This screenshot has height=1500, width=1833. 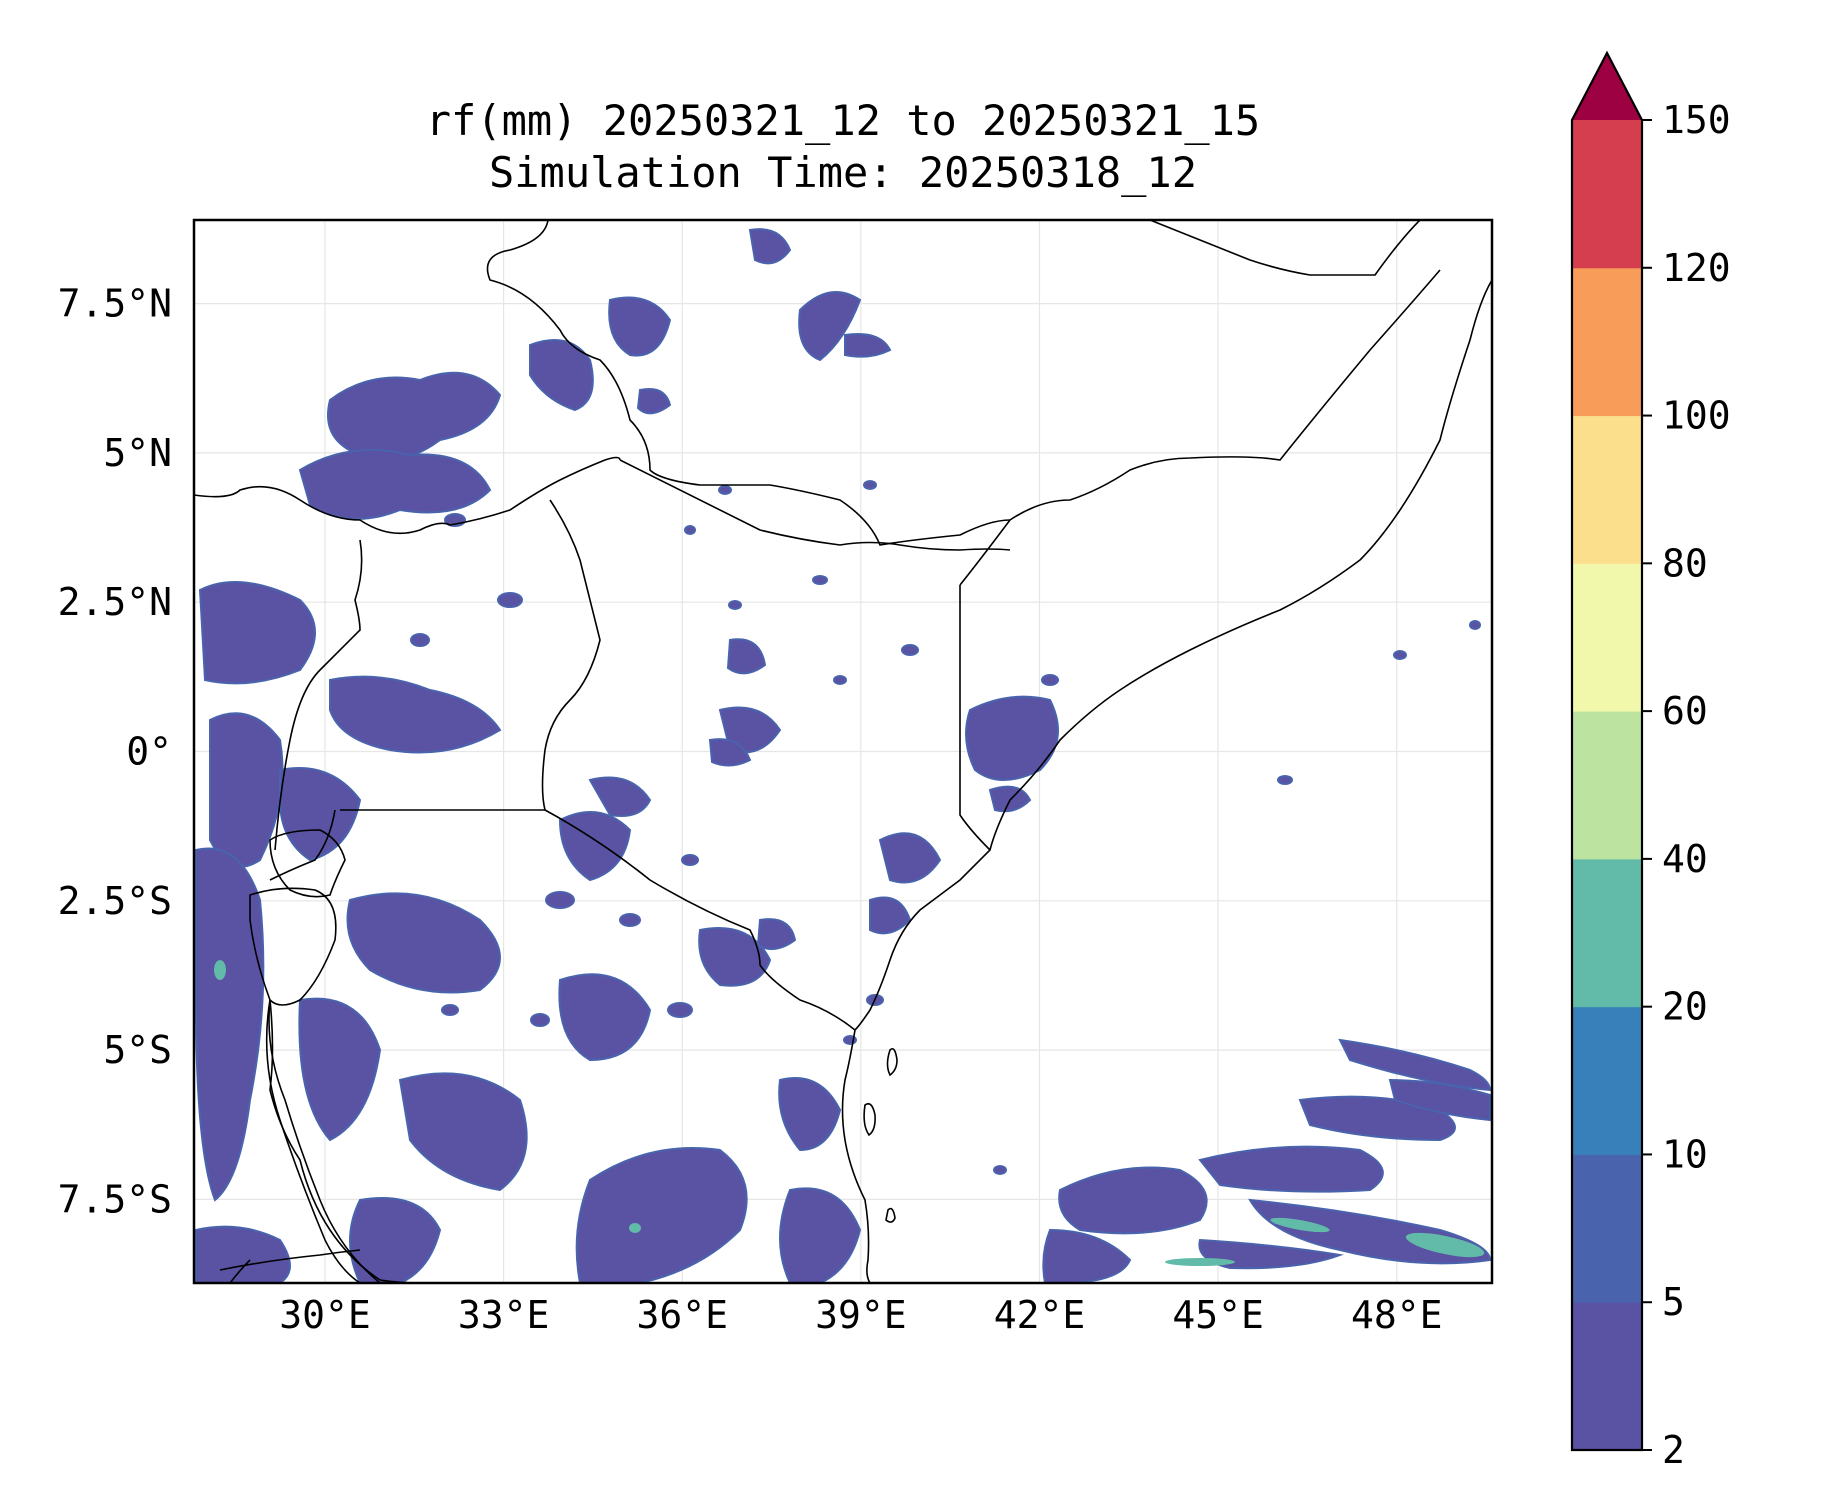 I want to click on border-tanzania-lake, so click(x=324, y=1141).